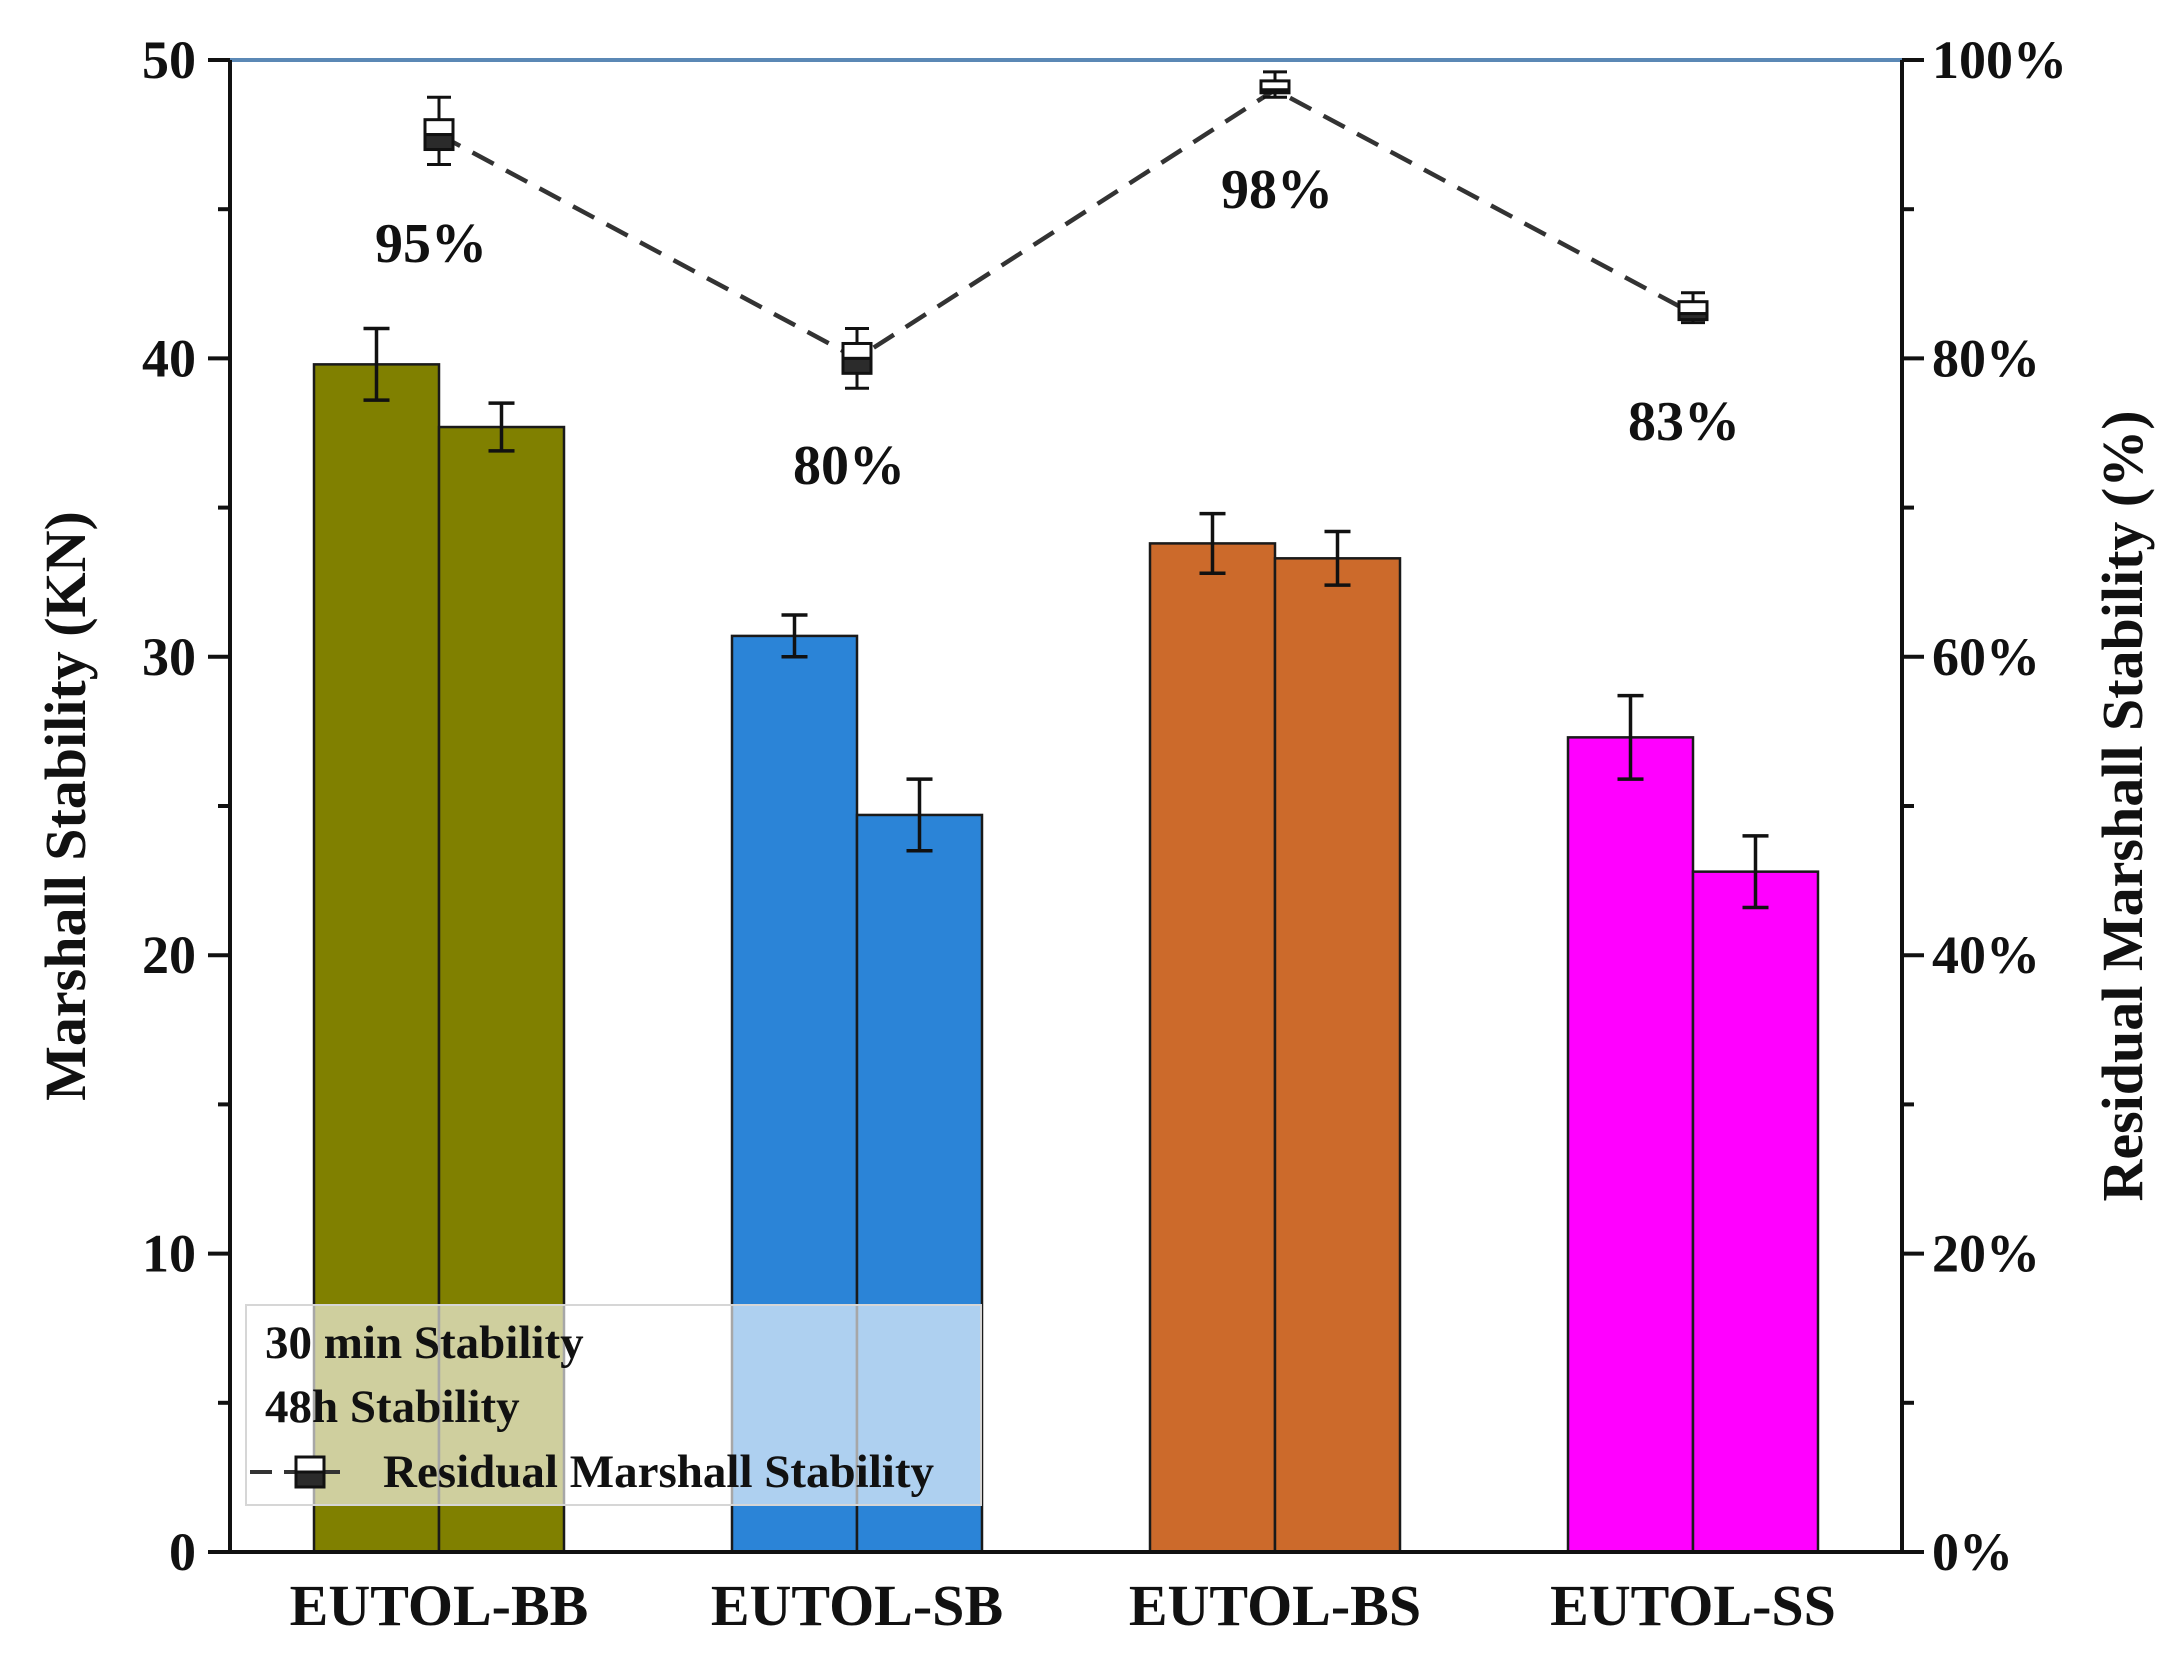  Describe the element at coordinates (1986, 1254) in the screenshot. I see `right-tick-label: 20%` at that location.